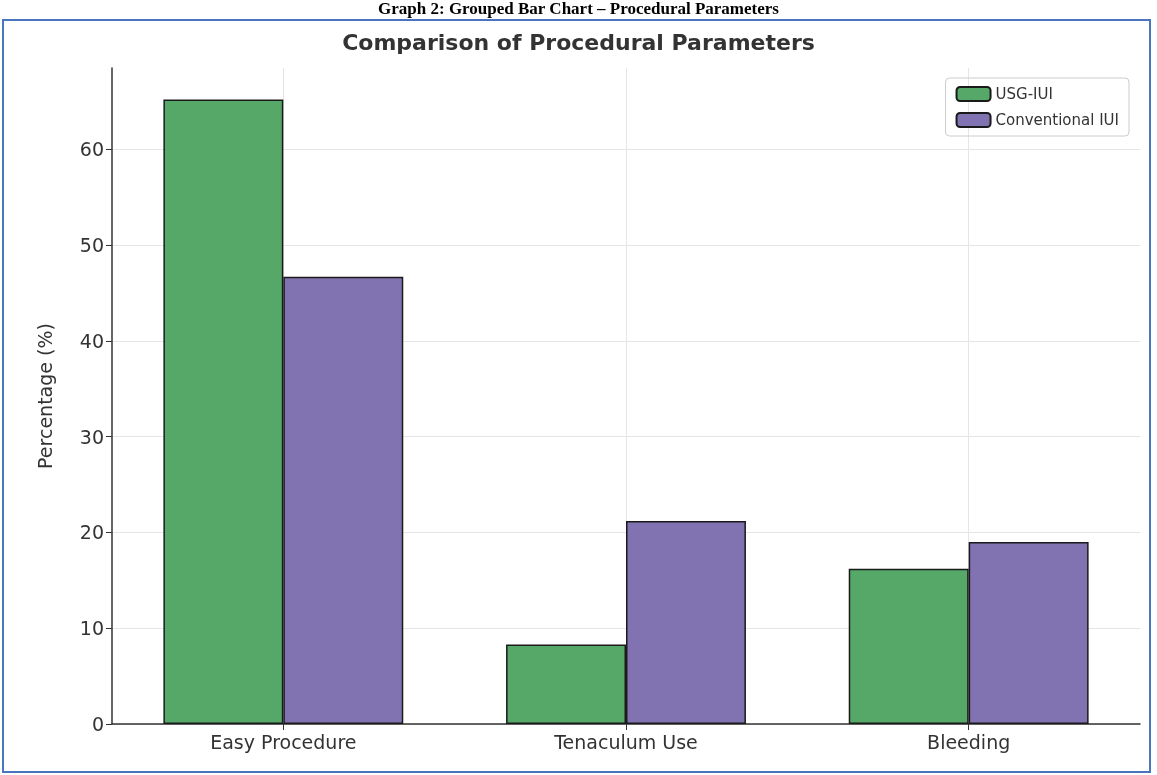 This screenshot has width=1157, height=775. I want to click on chart-title: Graph 2: Grouped Bar Chart – Procedural Parameters, so click(578, 9).